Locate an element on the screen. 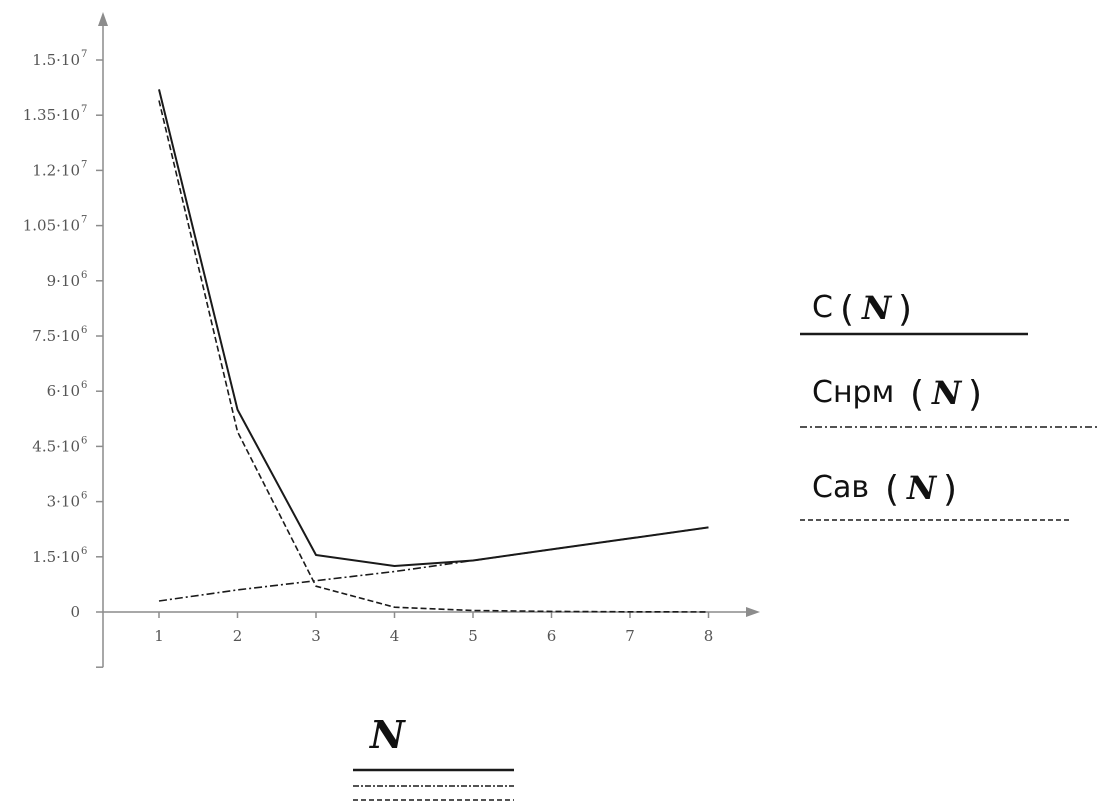 This screenshot has width=1100, height=803. legend-label-c: C is located at coordinates (822, 307).